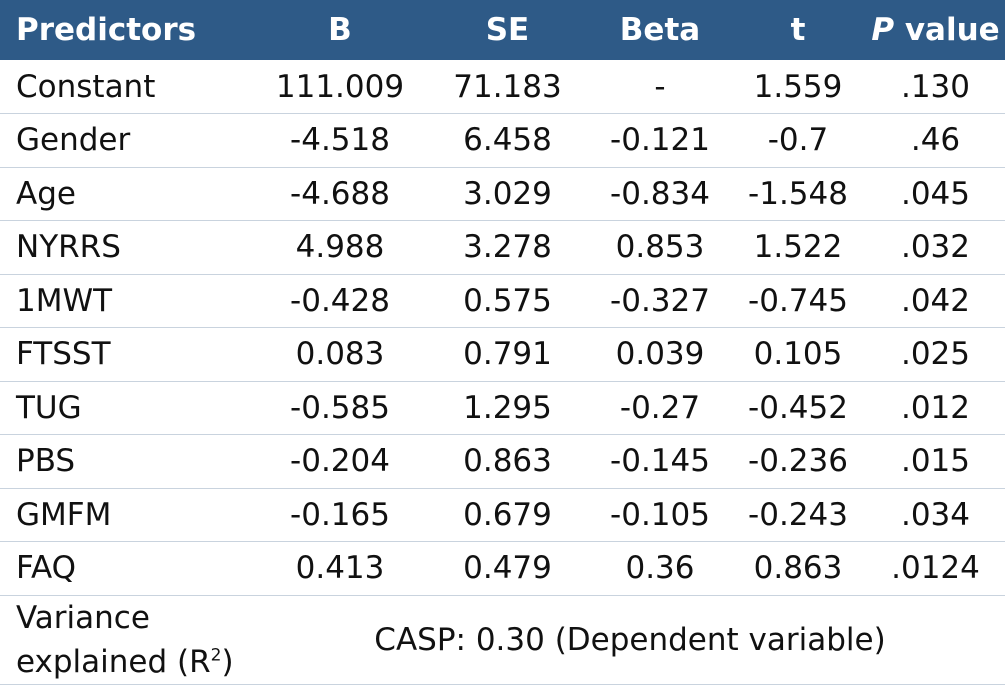 This screenshot has height=685, width=1005. I want to click on header-beta: Beta, so click(660, 30).